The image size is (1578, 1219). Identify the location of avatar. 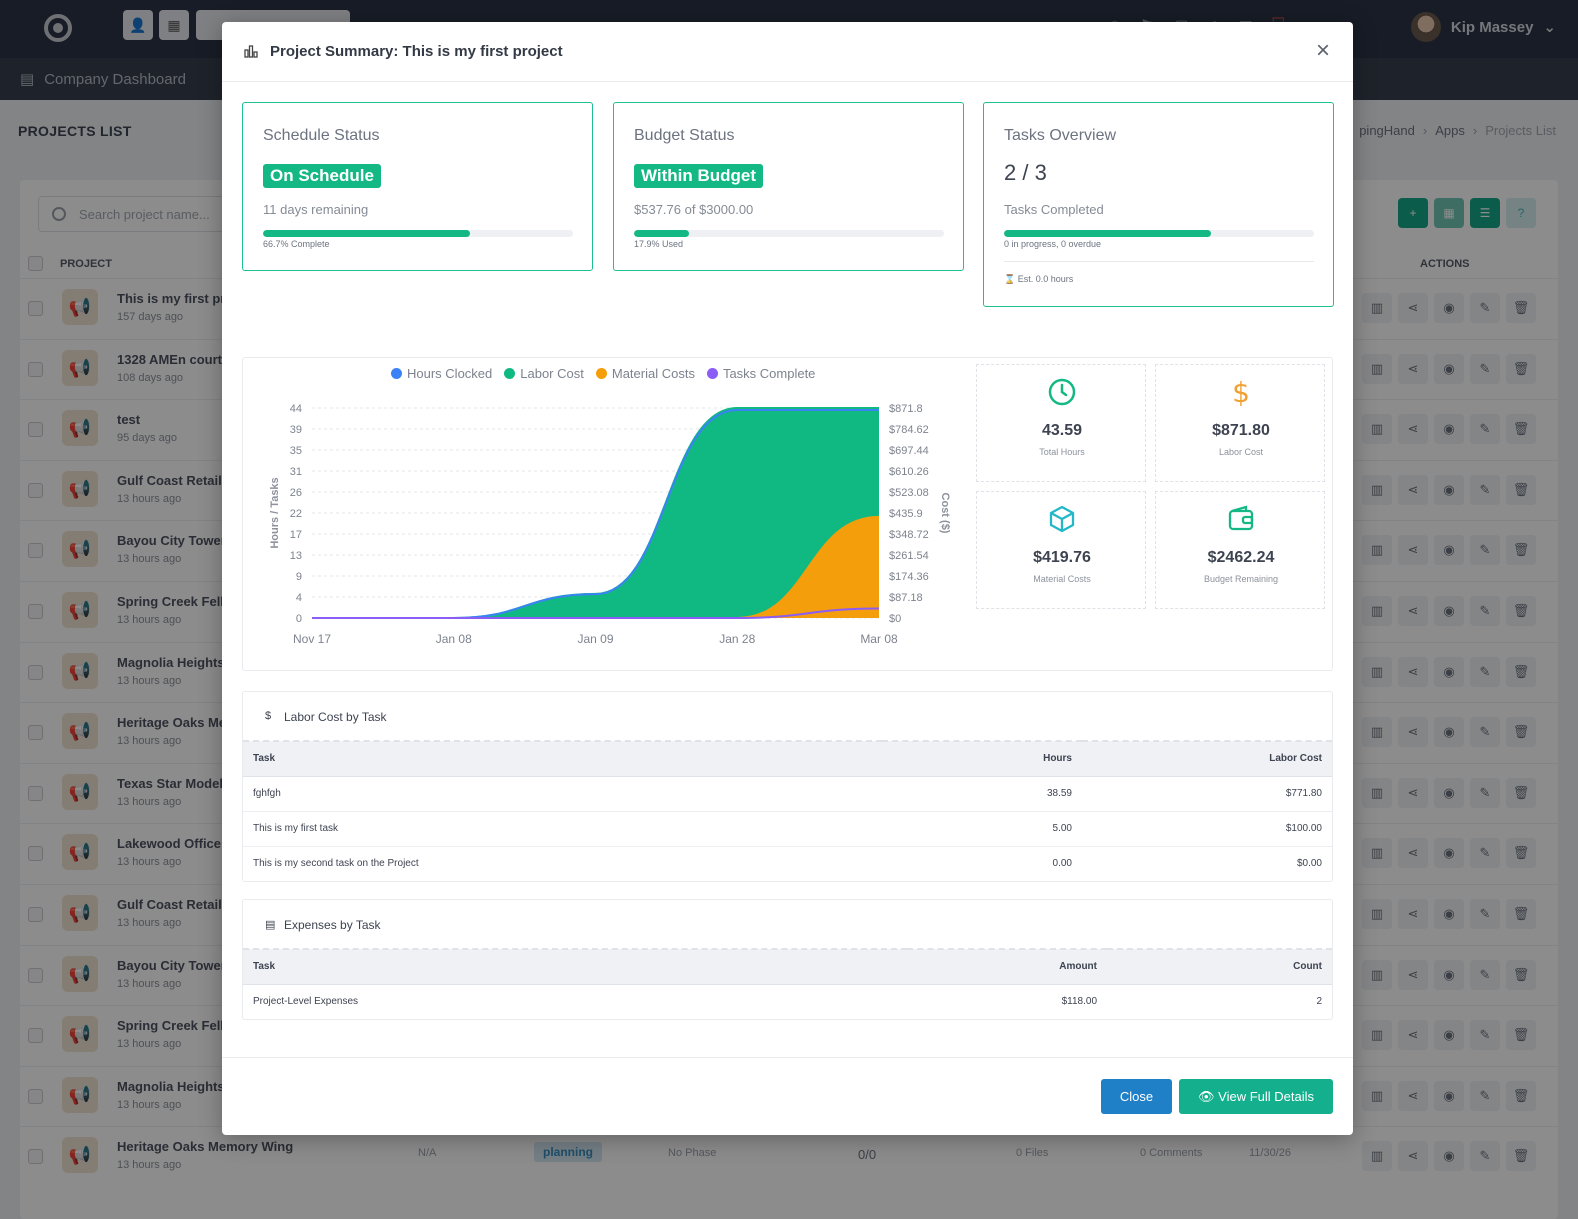
(1425, 27).